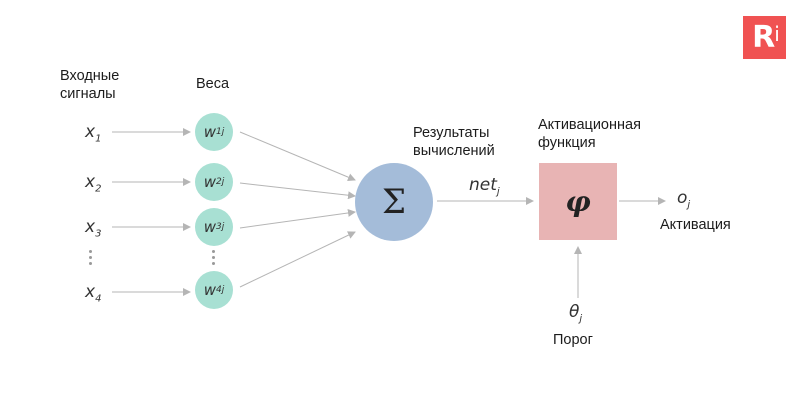  What do you see at coordinates (214, 182) in the screenshot?
I see `weight-node-2: w 2j` at bounding box center [214, 182].